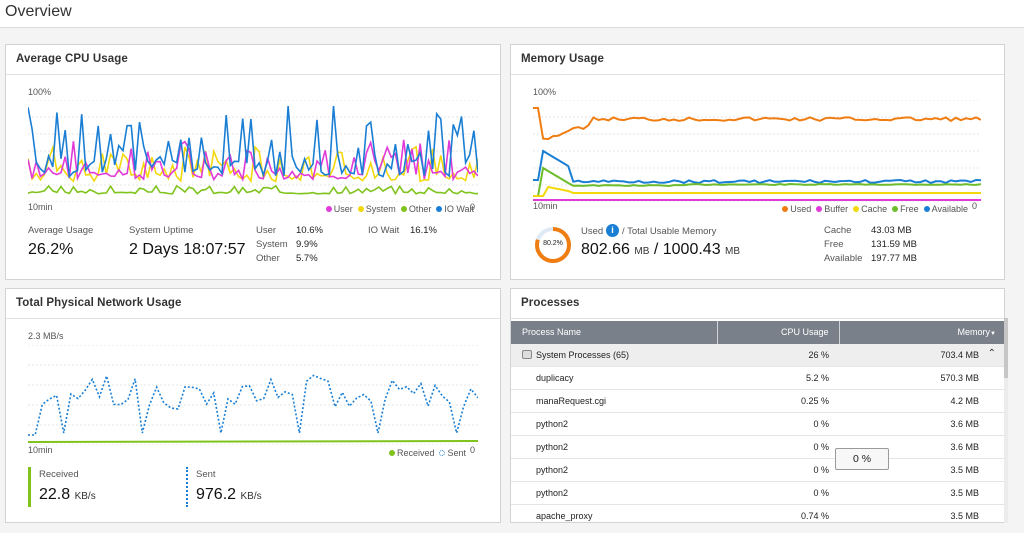  What do you see at coordinates (552, 332) in the screenshot?
I see `col-process-name: Process Name` at bounding box center [552, 332].